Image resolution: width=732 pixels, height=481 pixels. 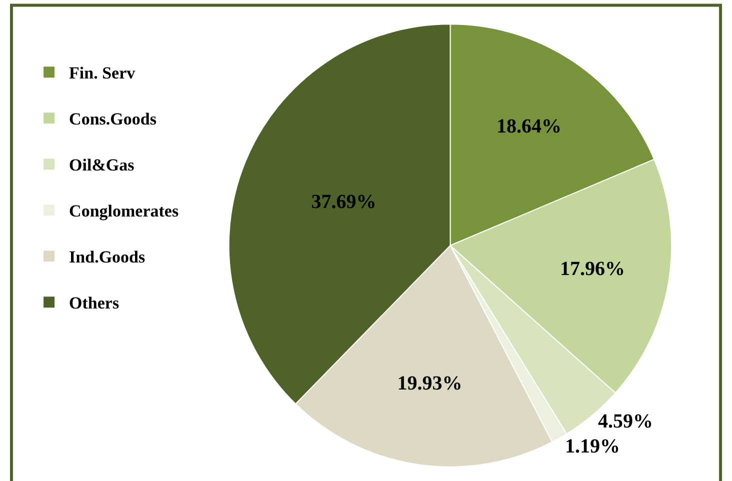 What do you see at coordinates (529, 127) in the screenshot?
I see `data-label: 18.64%` at bounding box center [529, 127].